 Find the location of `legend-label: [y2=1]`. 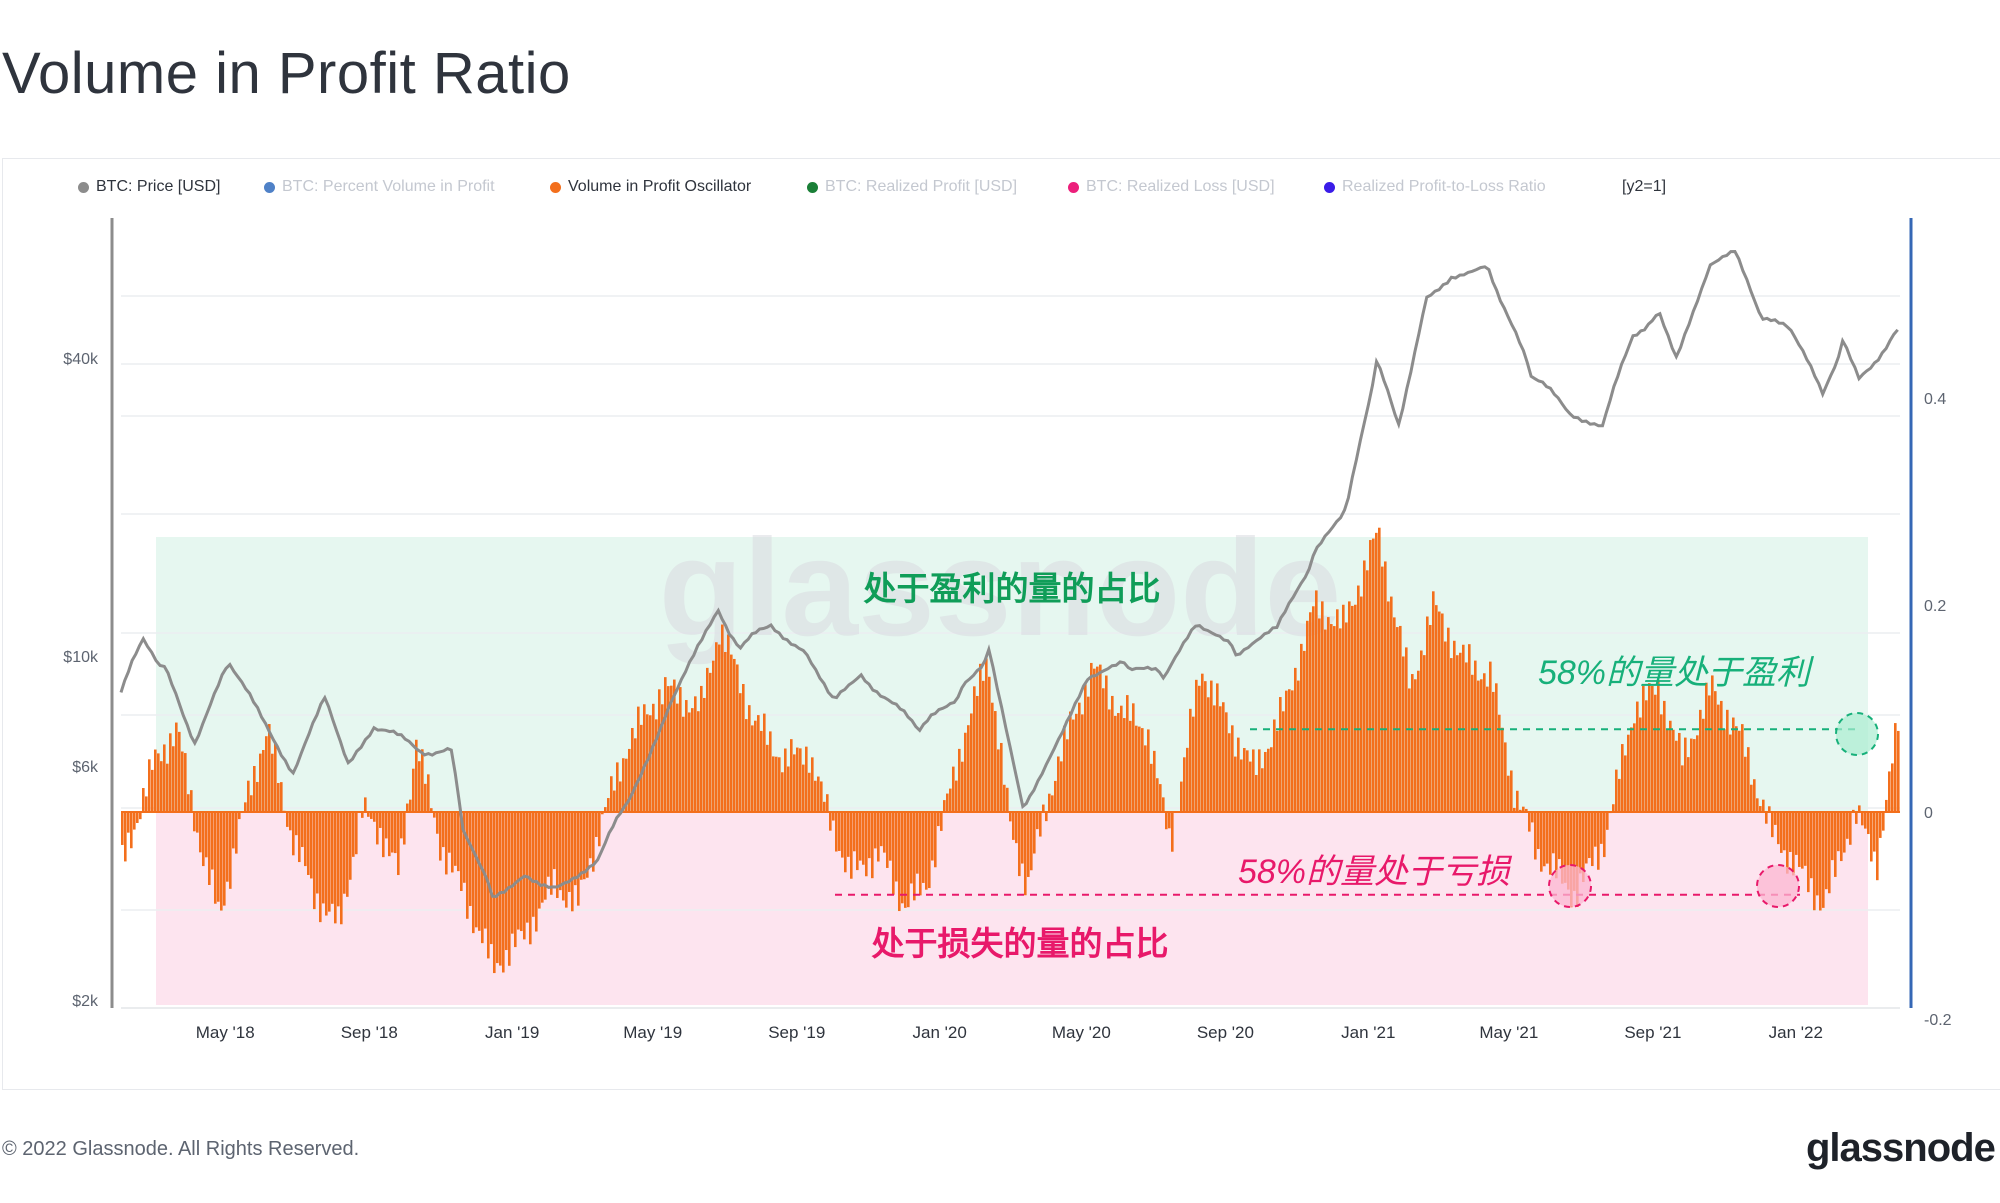

legend-label: [y2=1] is located at coordinates (1644, 186).